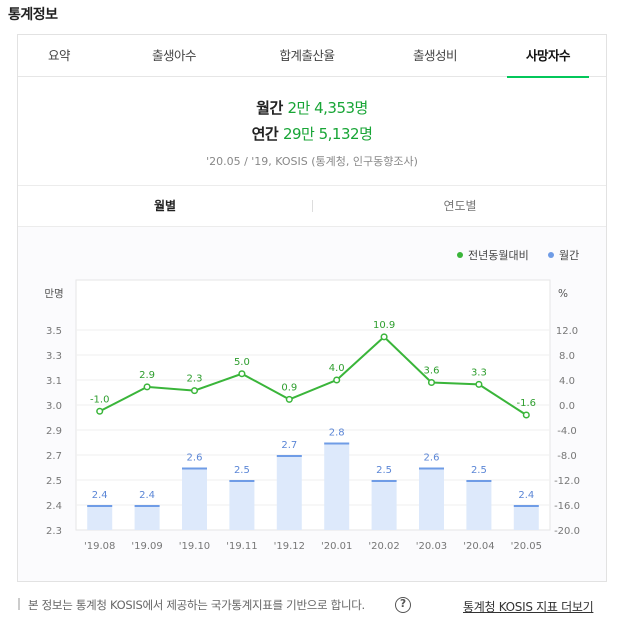 This screenshot has height=621, width=632. Describe the element at coordinates (289, 546) in the screenshot. I see `x-tick-label: '19.12` at that location.